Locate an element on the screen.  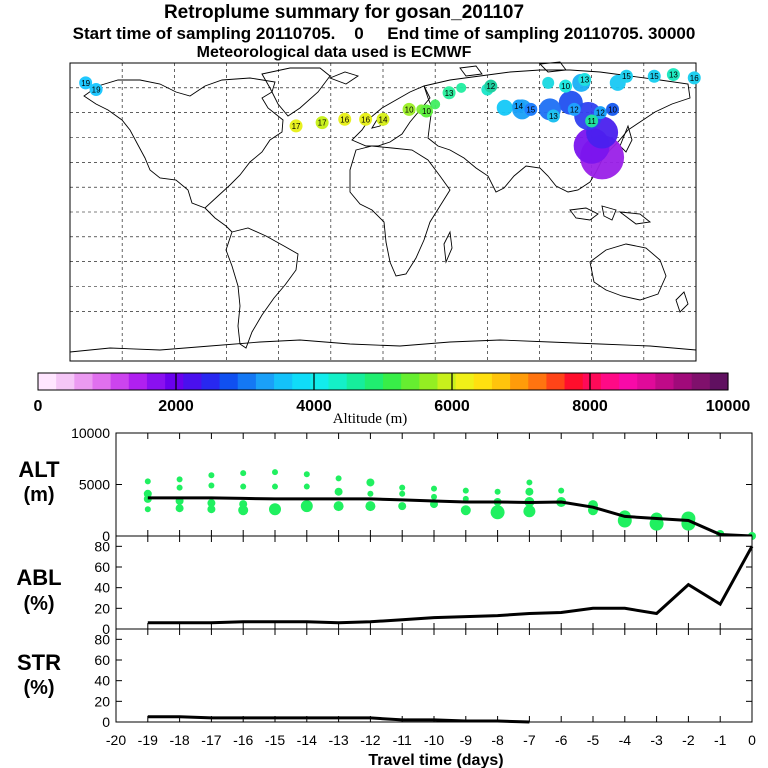
x-tick-label: -3 is located at coordinates (656, 740).